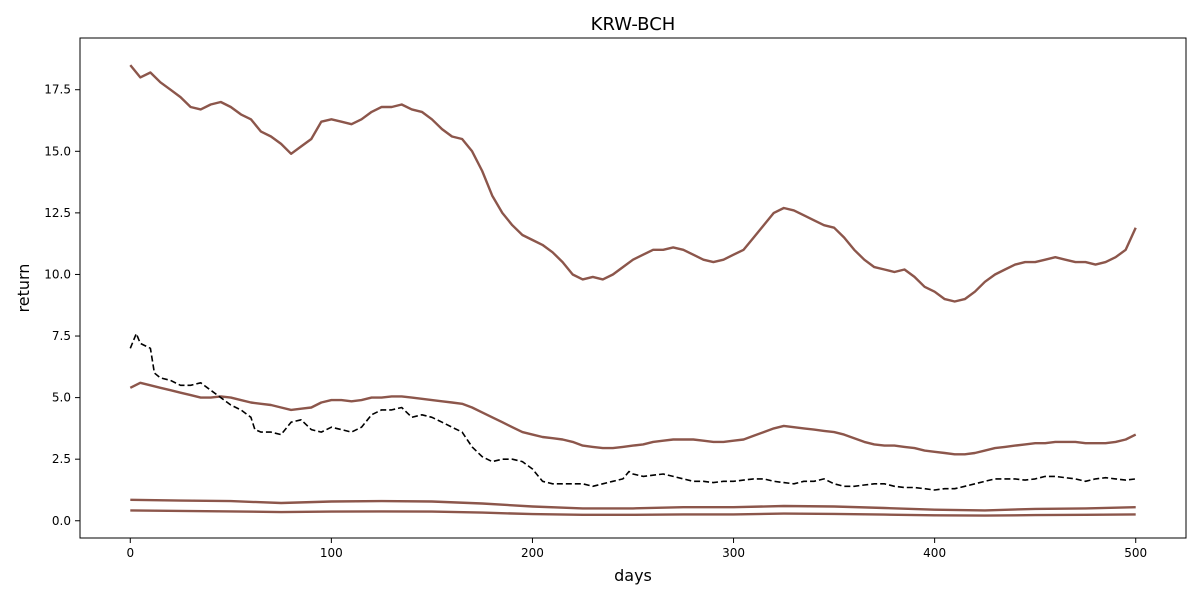 The image size is (1200, 604). I want to click on x-tick-label: 0, so click(130, 553).